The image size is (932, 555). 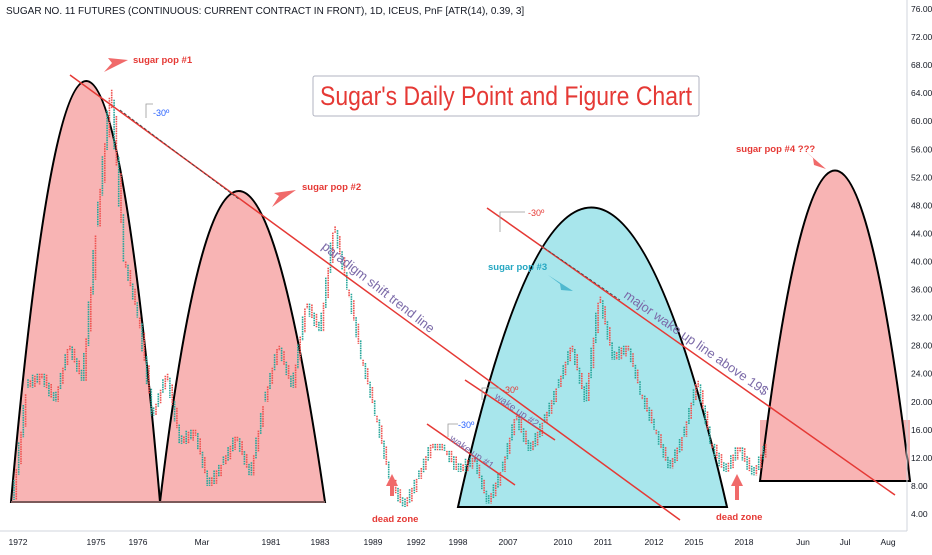 What do you see at coordinates (921, 205) in the screenshot?
I see `y-tick-label: 48.00` at bounding box center [921, 205].